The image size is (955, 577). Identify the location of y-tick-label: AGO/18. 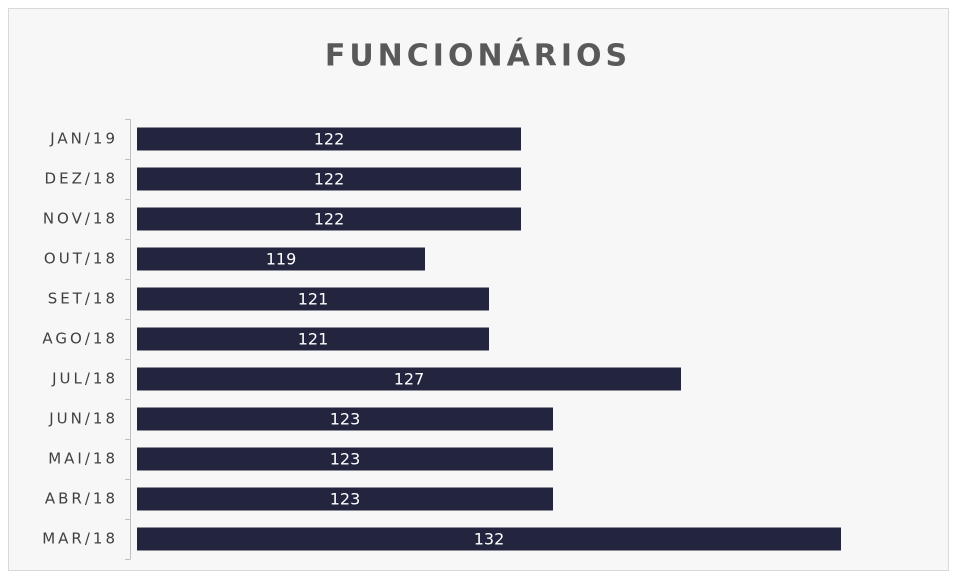
(80, 339).